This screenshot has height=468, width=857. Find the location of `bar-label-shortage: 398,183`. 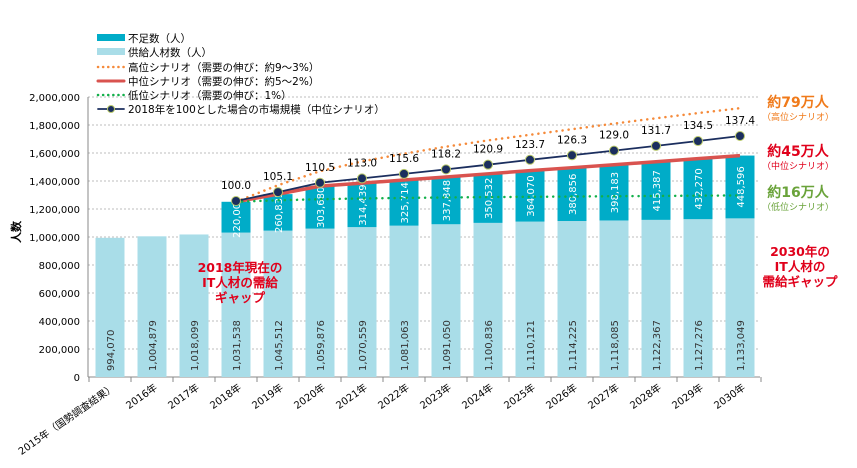

bar-label-shortage: 398,183 is located at coordinates (615, 192).